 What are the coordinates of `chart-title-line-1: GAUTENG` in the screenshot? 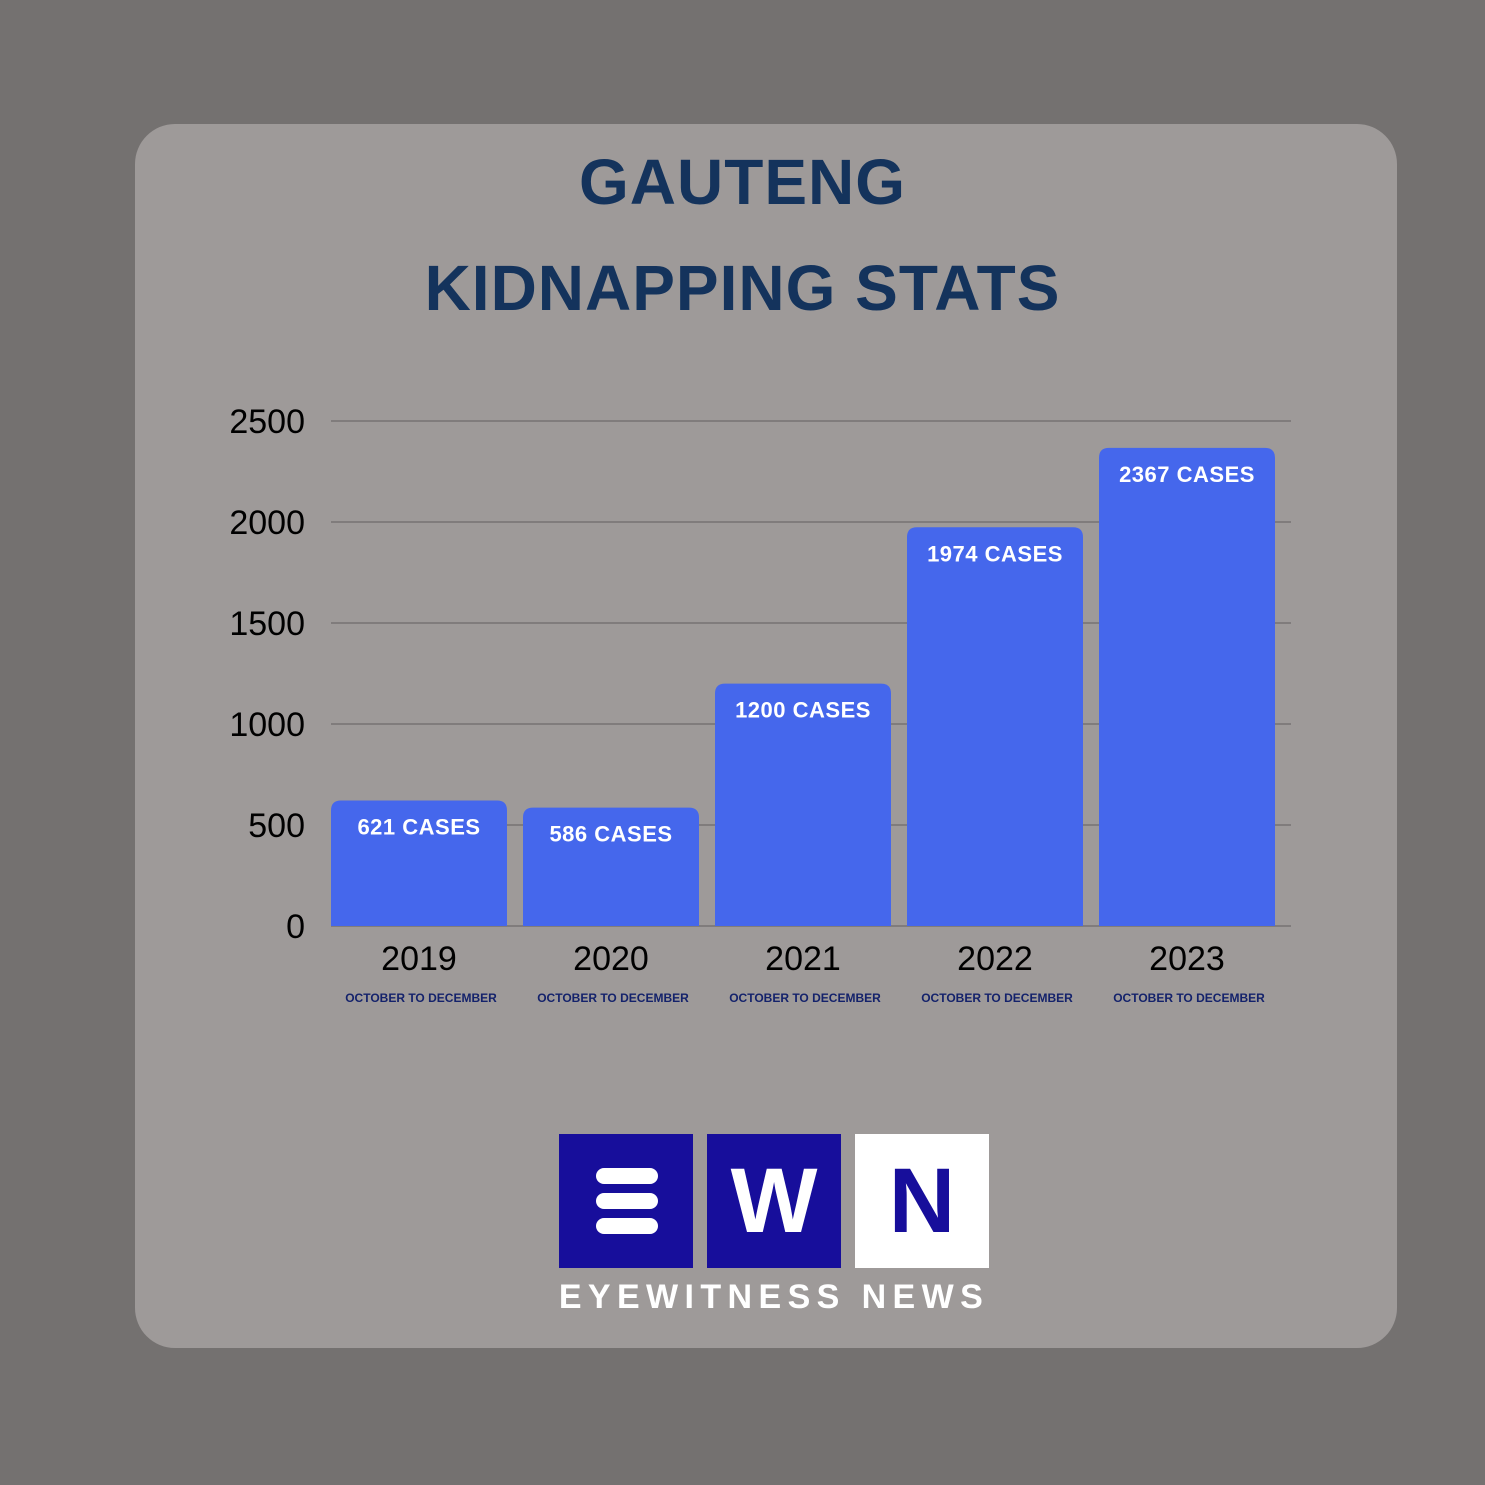 It's located at (742, 182).